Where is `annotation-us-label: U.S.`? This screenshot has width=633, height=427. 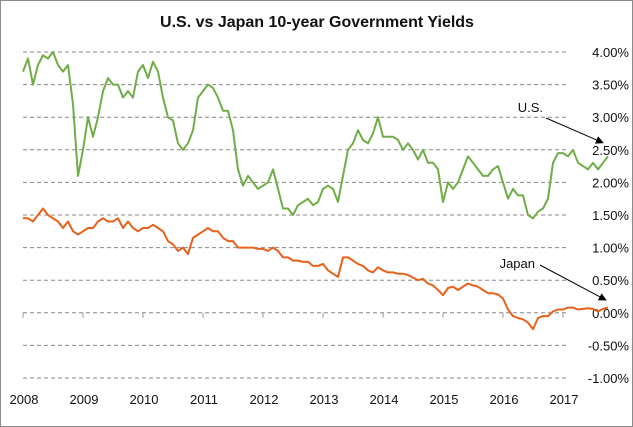 annotation-us-label: U.S. is located at coordinates (530, 107).